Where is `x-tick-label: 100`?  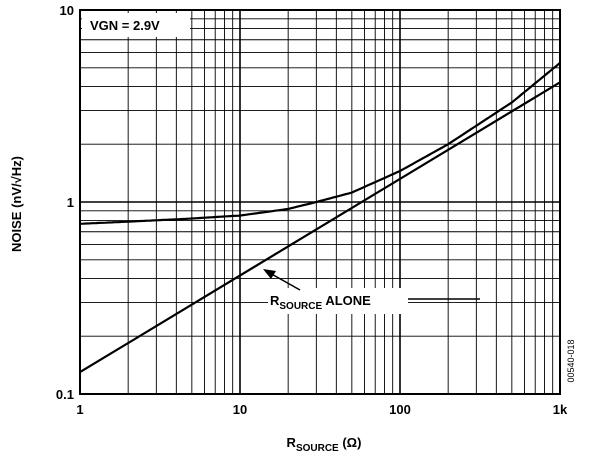
x-tick-label: 100 is located at coordinates (400, 409).